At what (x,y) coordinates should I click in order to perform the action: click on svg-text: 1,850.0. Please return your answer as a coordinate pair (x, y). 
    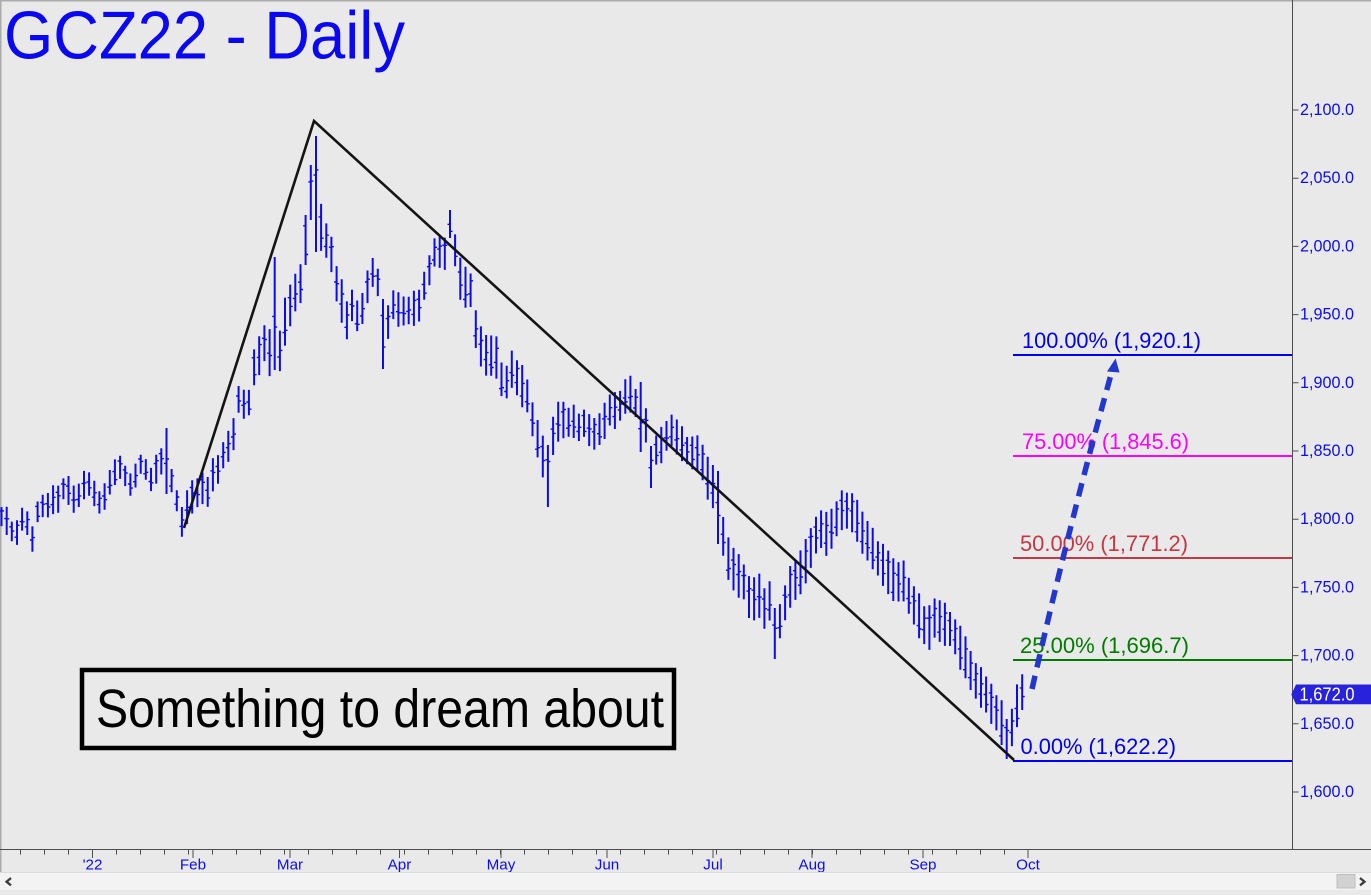
    Looking at the image, I should click on (1327, 450).